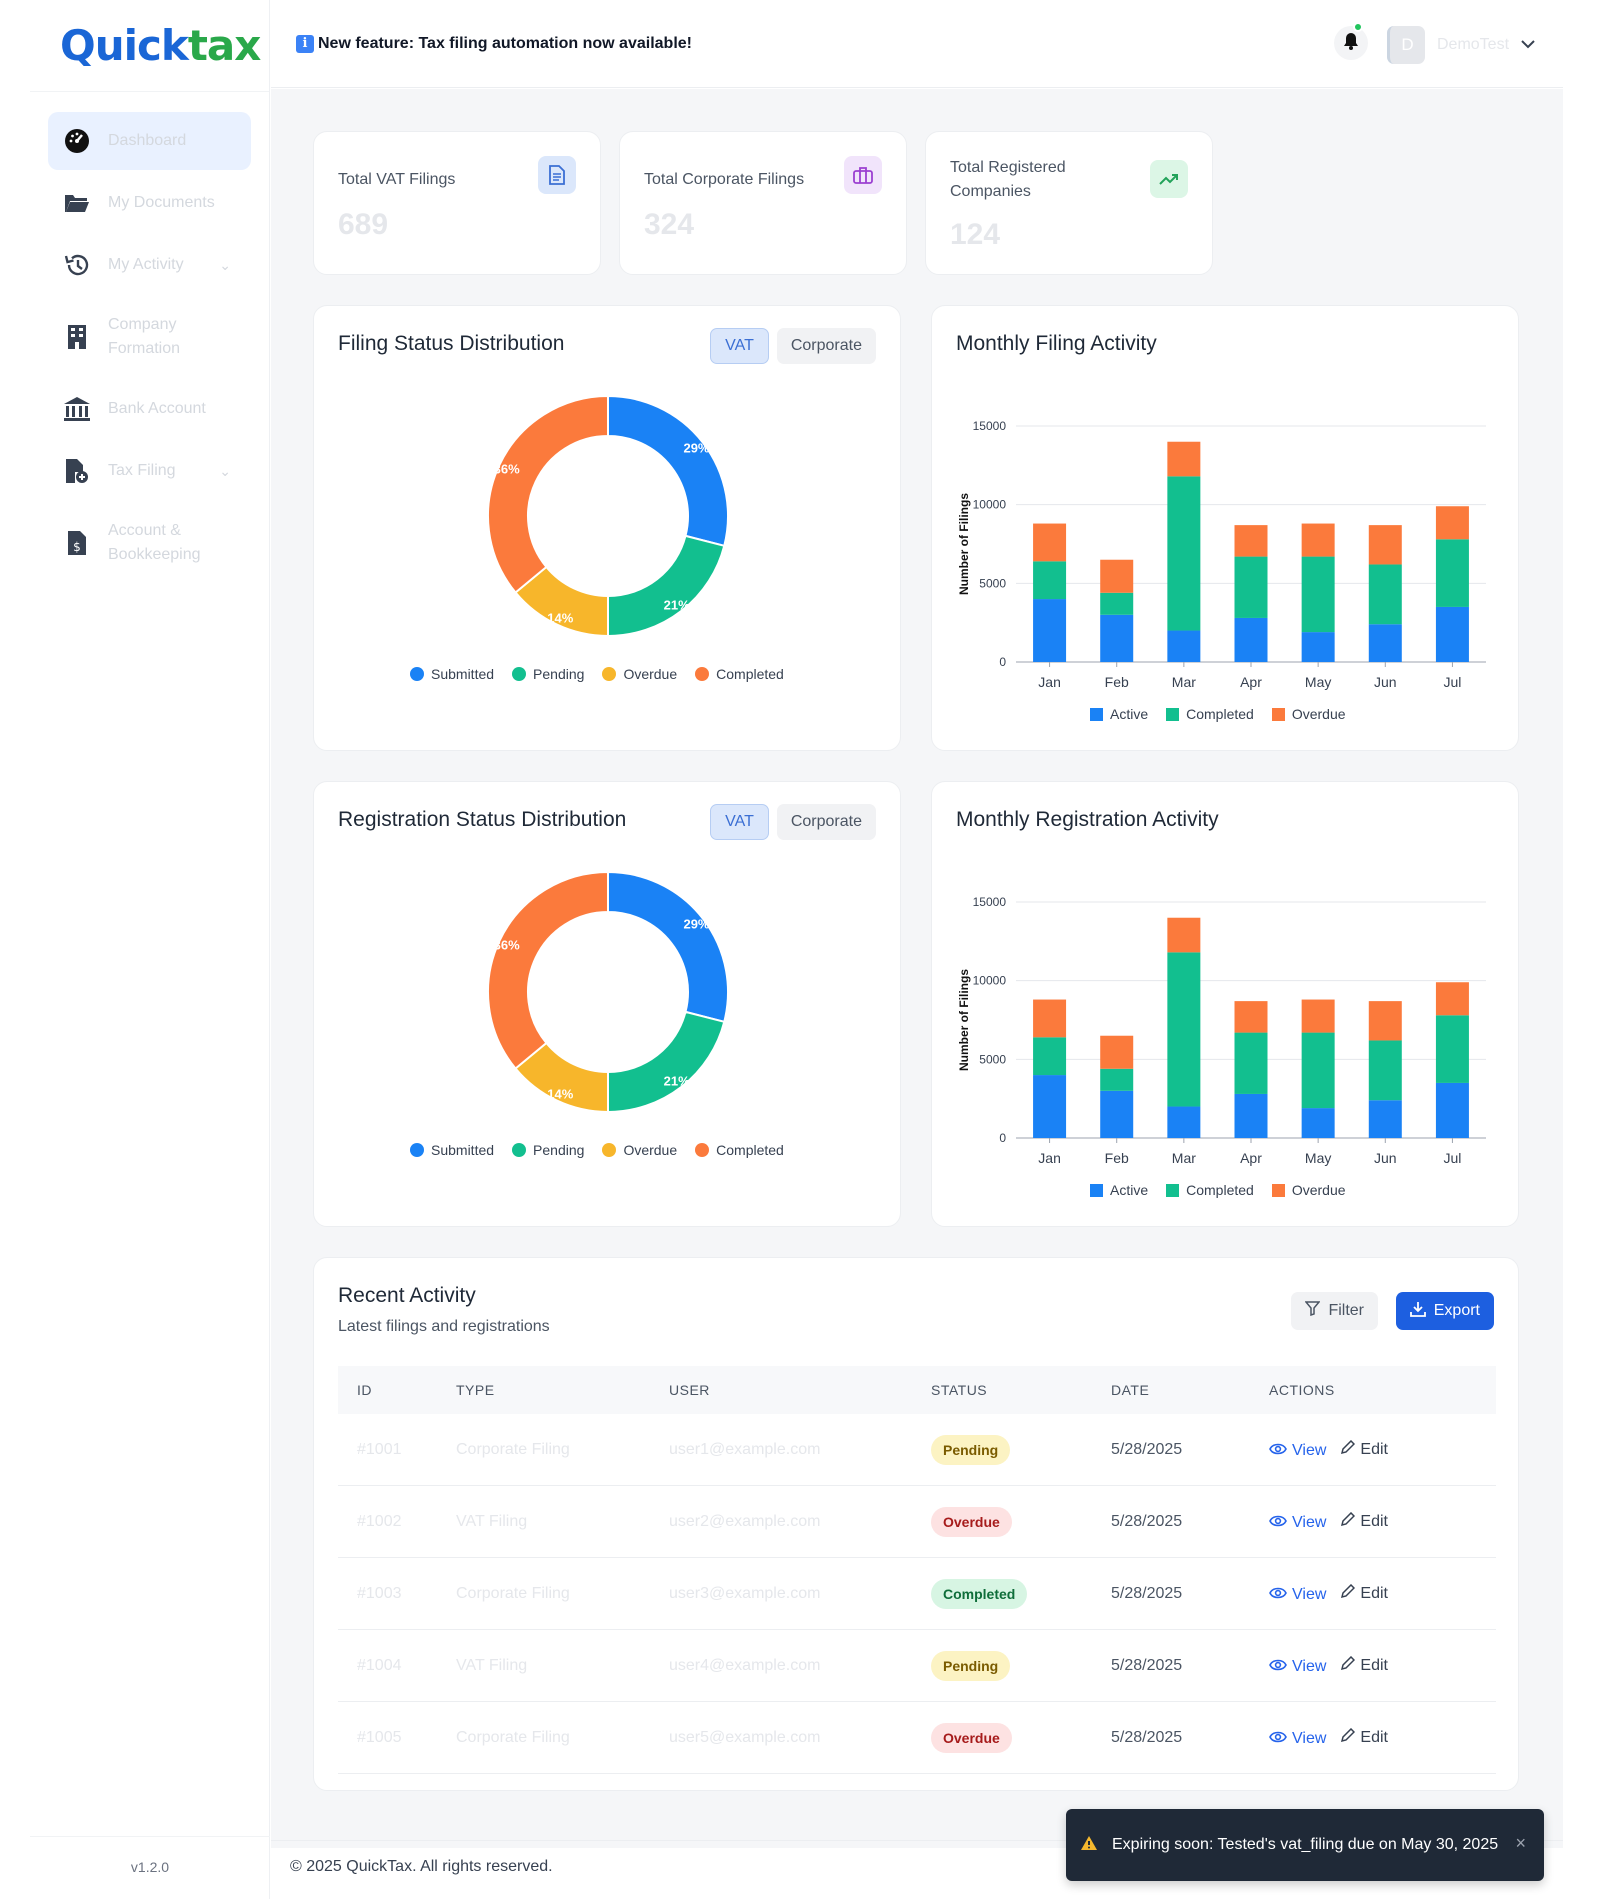 The width and height of the screenshot is (1600, 1899). Describe the element at coordinates (149, 471) in the screenshot. I see `sidebar-item-tax-filing: Tax Filing ⌄` at that location.